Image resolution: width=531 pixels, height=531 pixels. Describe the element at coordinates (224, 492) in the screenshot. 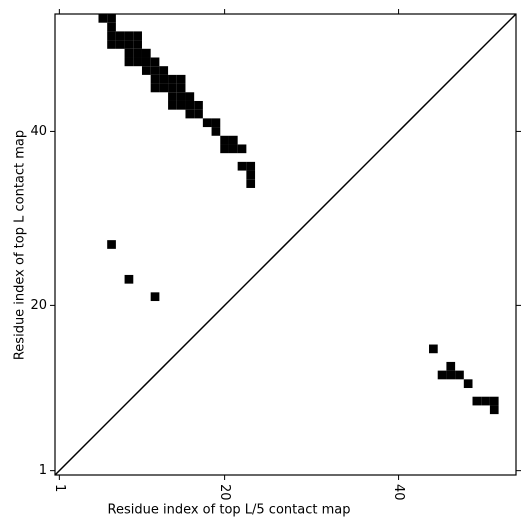

I see `x-tick-label: 20` at that location.